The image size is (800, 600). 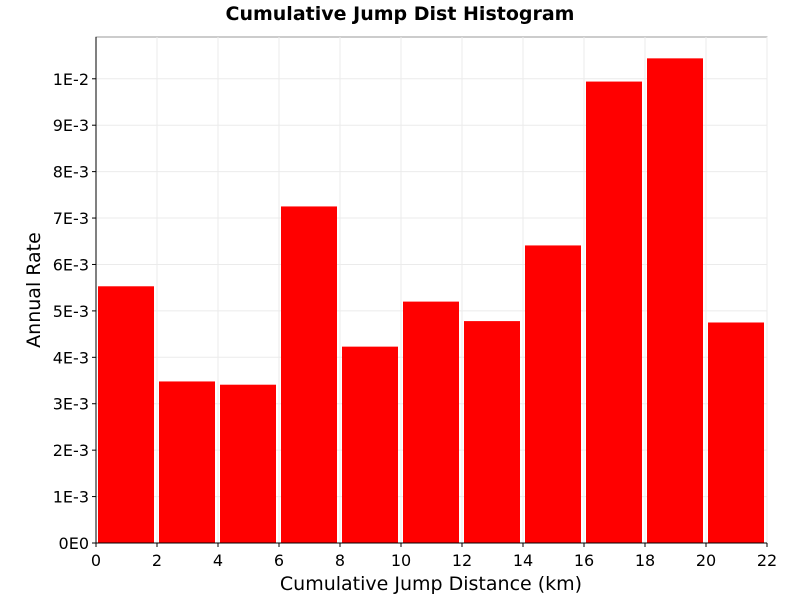 What do you see at coordinates (71, 450) in the screenshot?
I see `y-tick-label: 2E-3` at bounding box center [71, 450].